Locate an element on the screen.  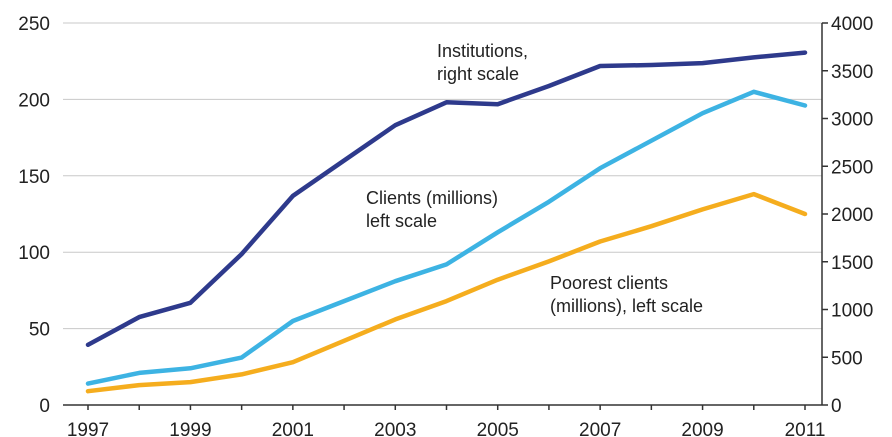
y-right-tick-label: 4000 is located at coordinates (852, 24).